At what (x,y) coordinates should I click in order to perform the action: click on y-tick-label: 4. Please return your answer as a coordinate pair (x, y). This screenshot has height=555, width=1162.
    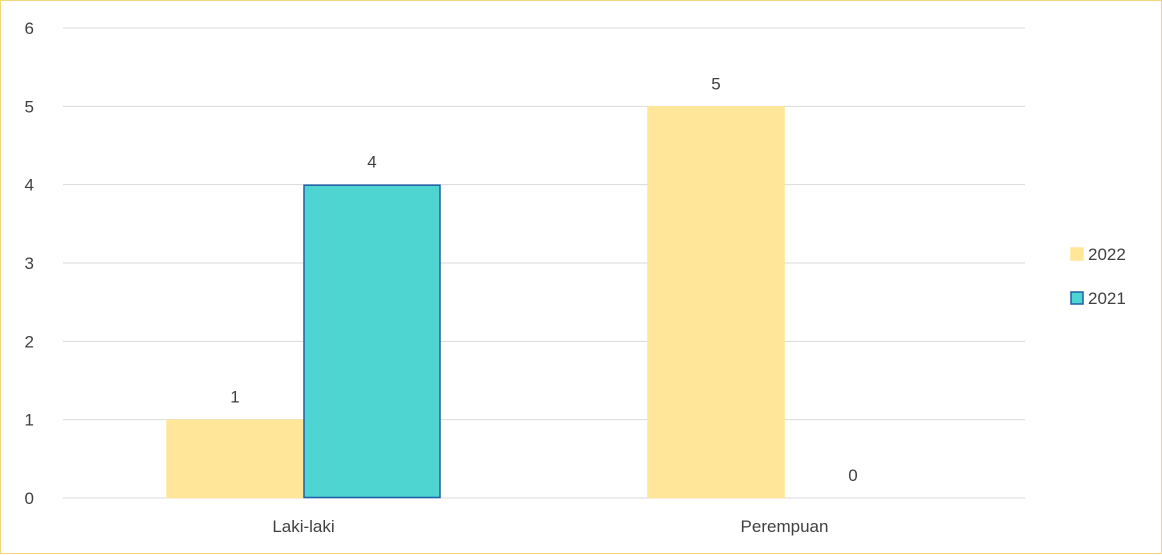
    Looking at the image, I should click on (29, 185).